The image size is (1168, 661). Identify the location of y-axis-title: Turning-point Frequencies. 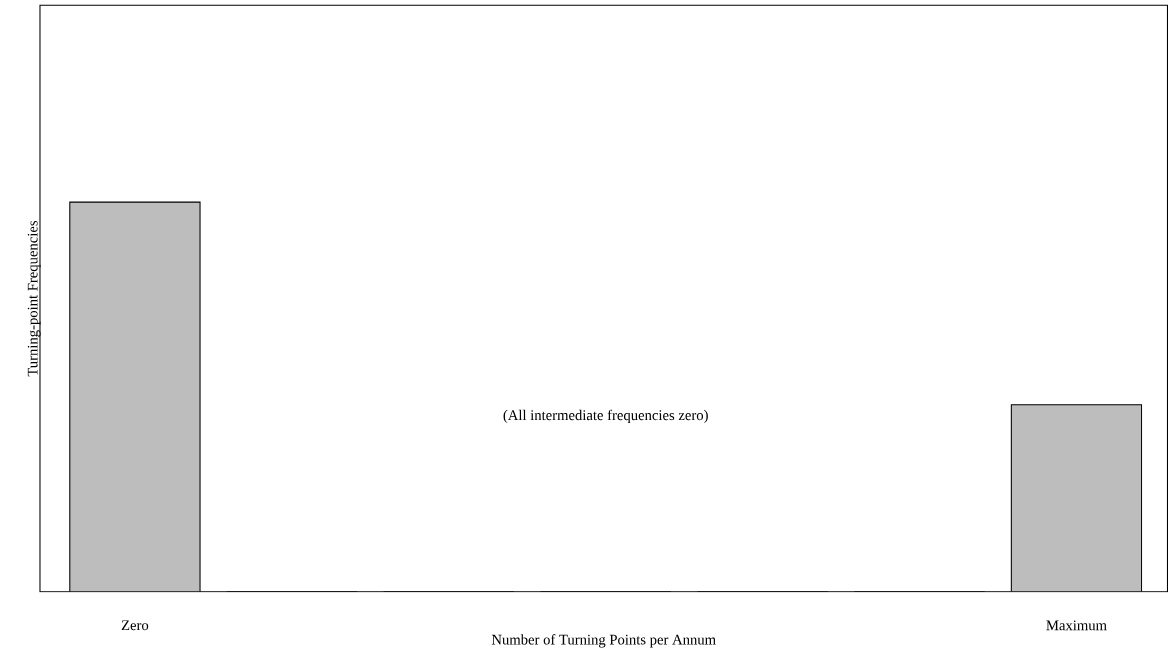
(34, 299).